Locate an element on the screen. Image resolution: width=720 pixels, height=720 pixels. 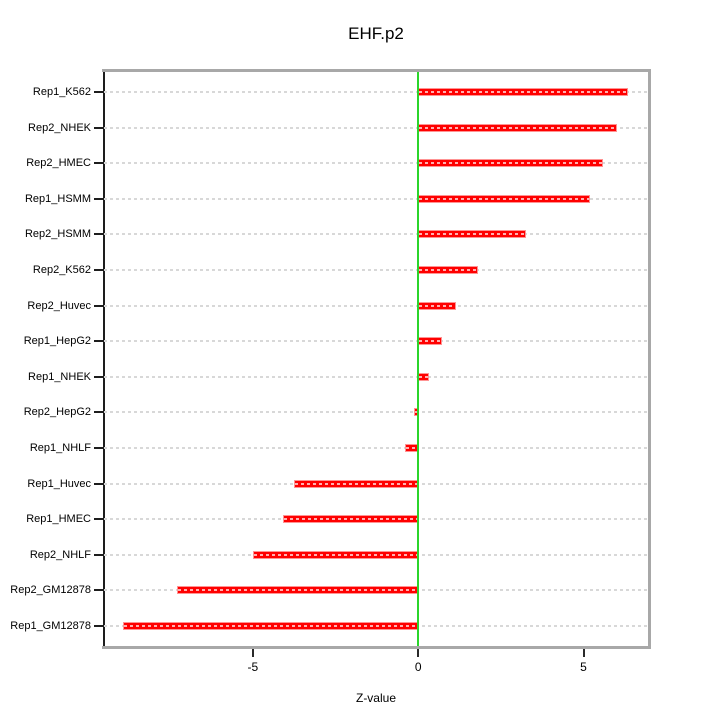
y-axis-label: Rep2_K562 is located at coordinates (61, 270).